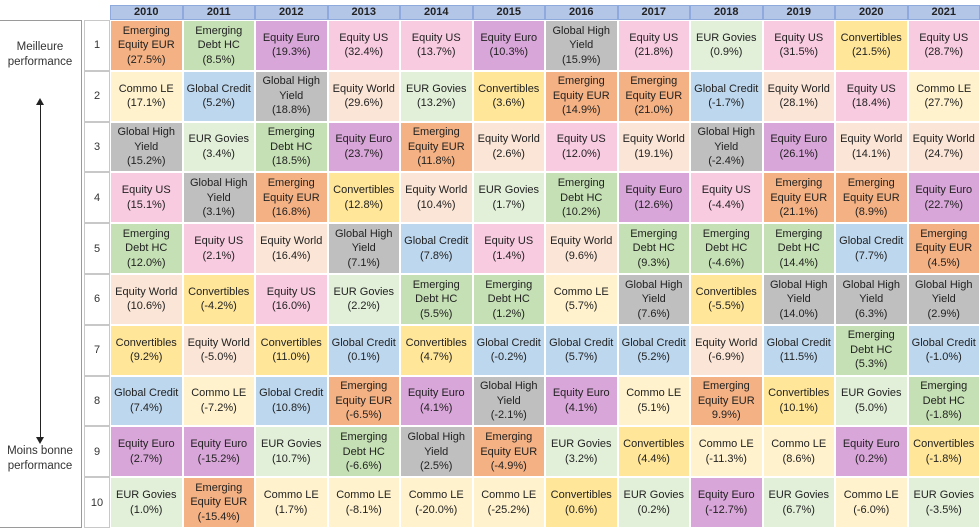 The image size is (980, 530). What do you see at coordinates (218, 248) in the screenshot?
I see `cell-2011-rank-5: Equity US (2.1%)` at bounding box center [218, 248].